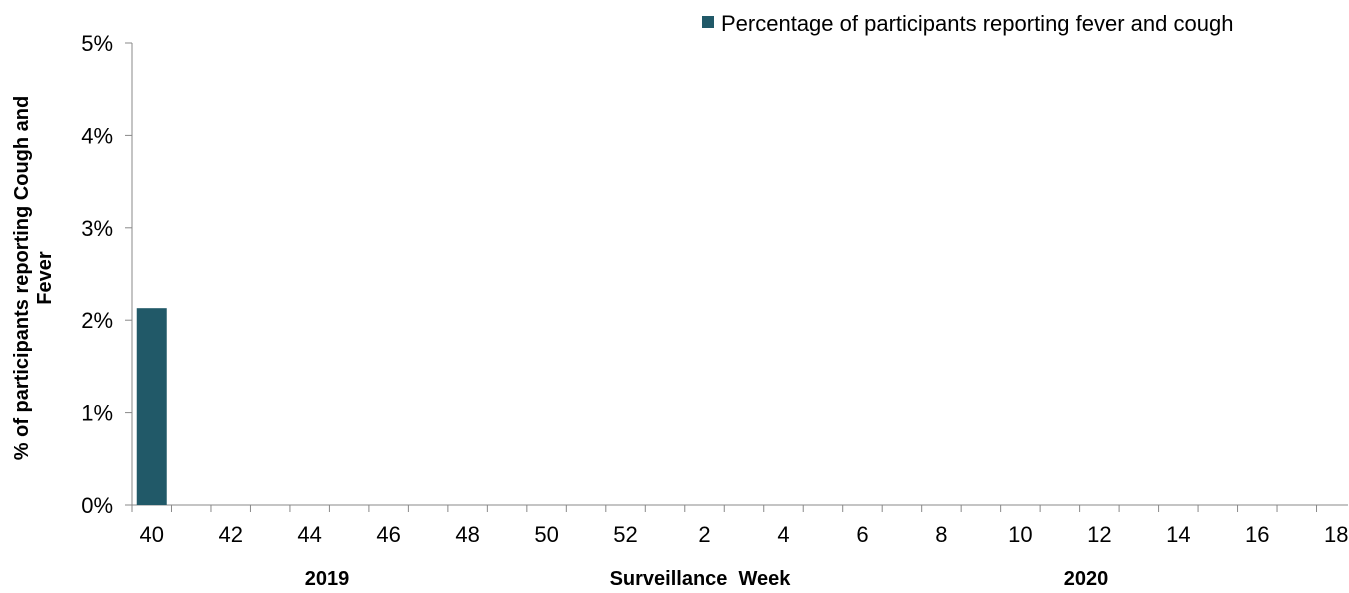 The image size is (1349, 593). What do you see at coordinates (783, 534) in the screenshot?
I see `x-tick-label: 4` at bounding box center [783, 534].